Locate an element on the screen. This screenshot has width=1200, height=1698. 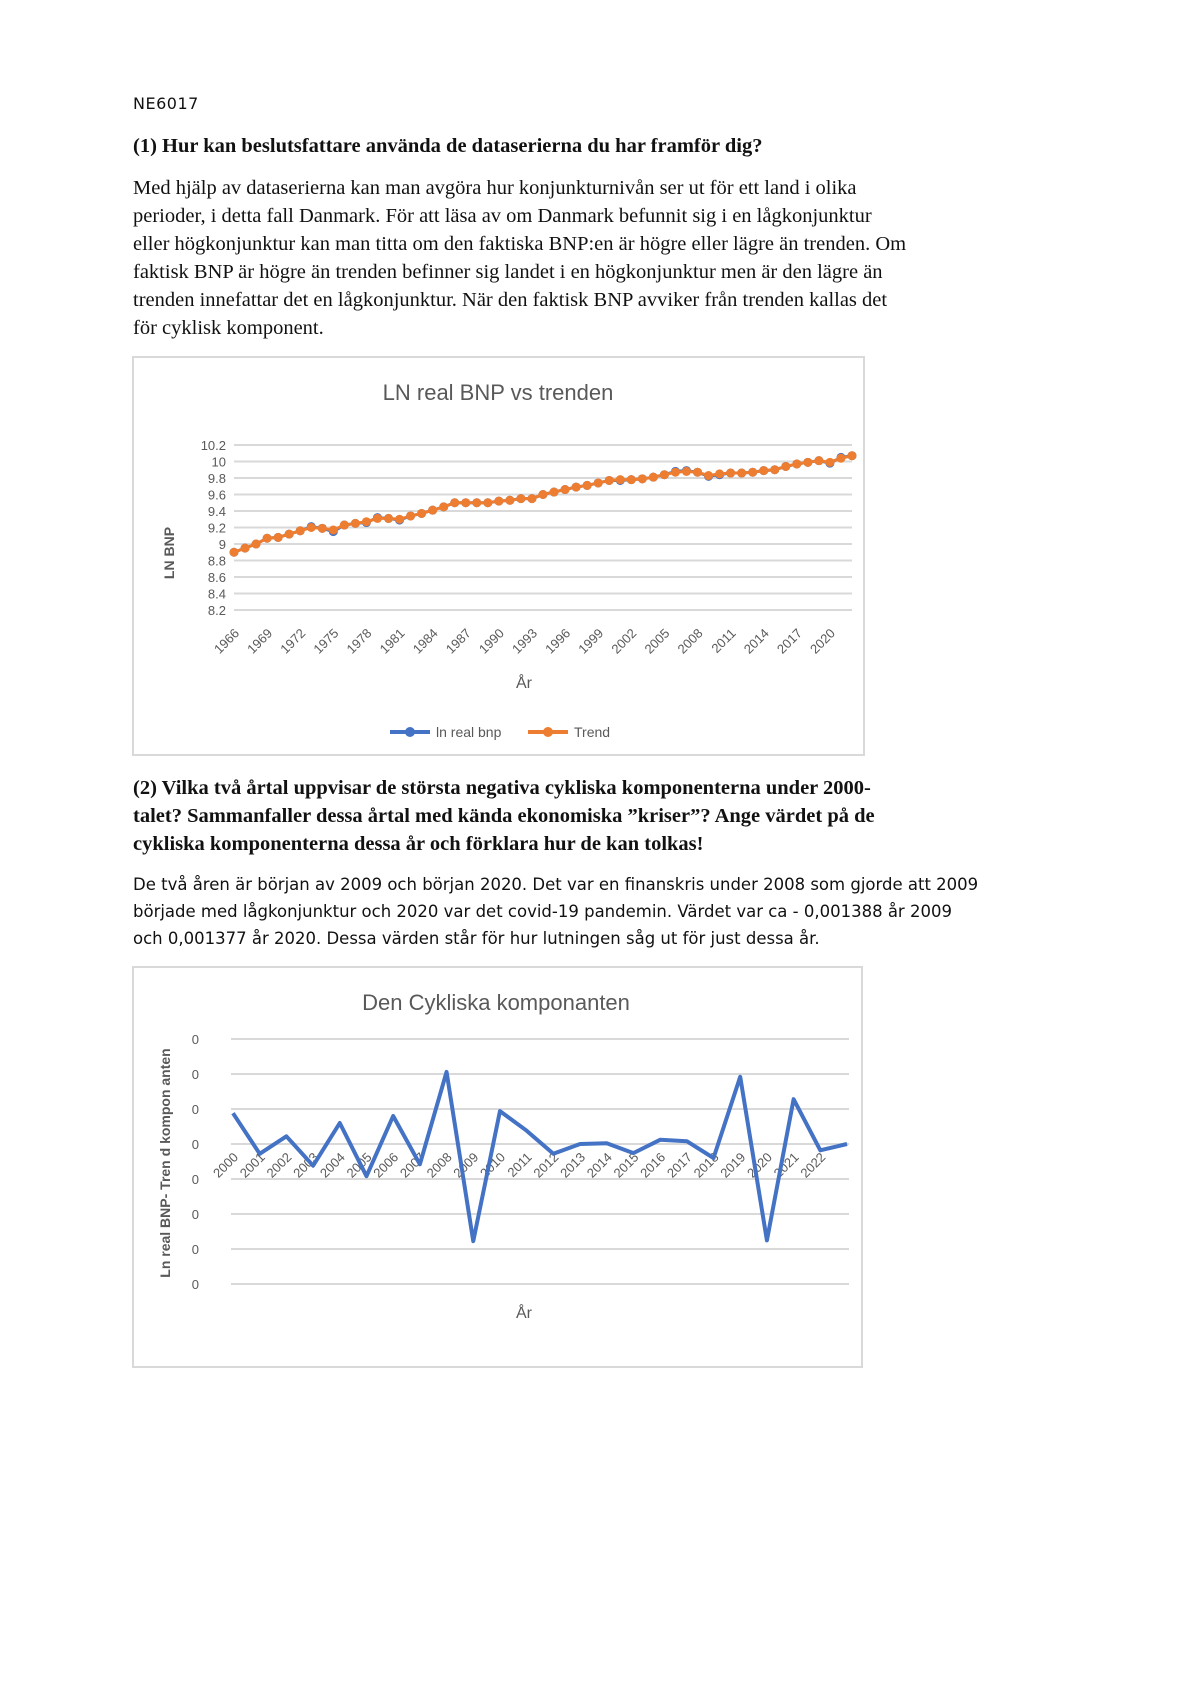
y-tick-label: 10.2 is located at coordinates (213, 445).